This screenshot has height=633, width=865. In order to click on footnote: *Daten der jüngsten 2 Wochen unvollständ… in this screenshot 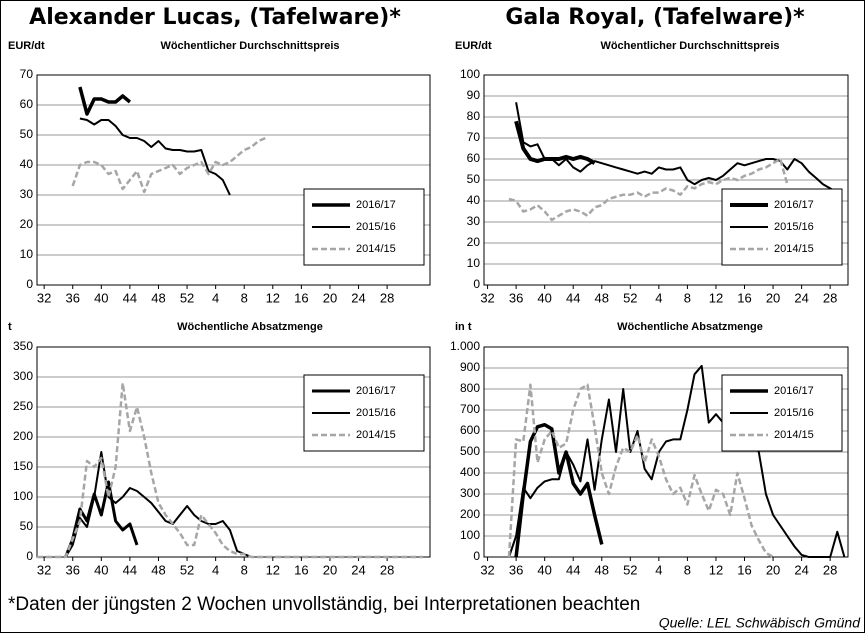, I will do `click(324, 604)`.